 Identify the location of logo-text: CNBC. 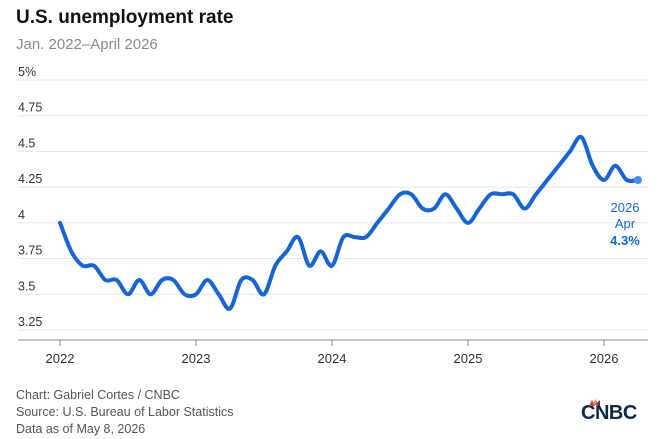
(609, 413).